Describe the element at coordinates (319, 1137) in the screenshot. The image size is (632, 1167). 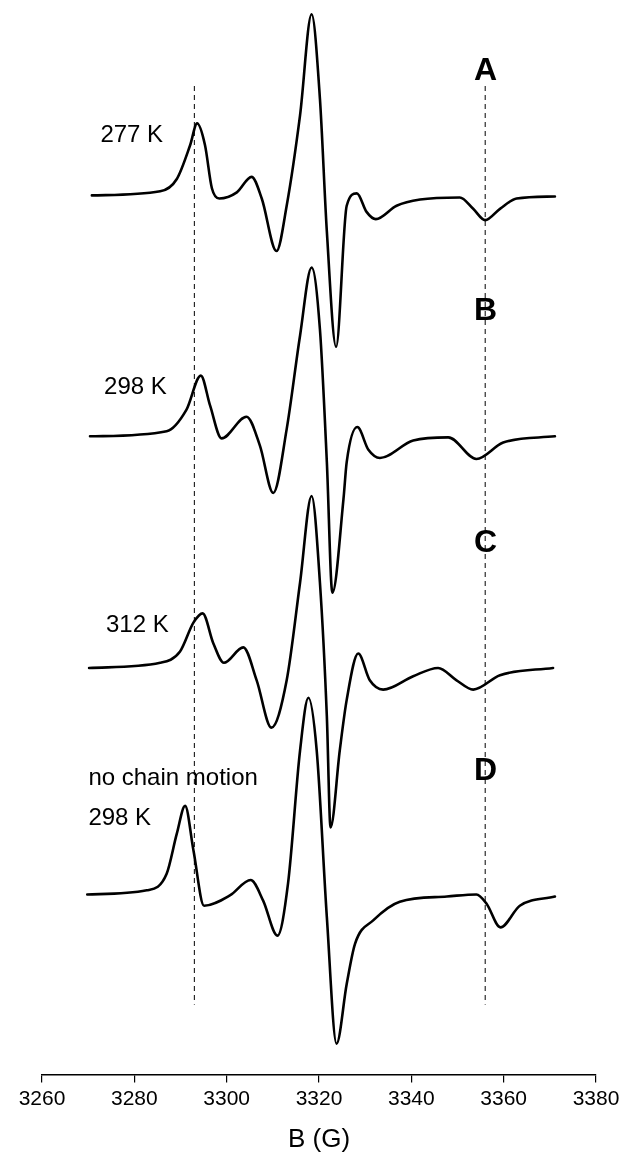
I see `x-axis-title: B (G)` at that location.